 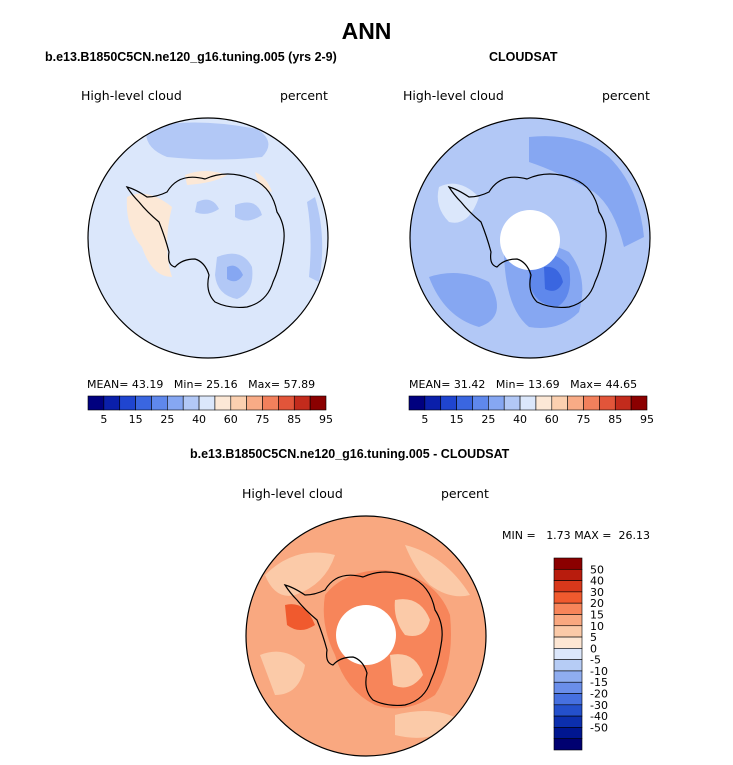 I want to click on panel-2-stats: MEAN= 31.42 Min= 13.69 Max= 44.65, so click(x=523, y=384).